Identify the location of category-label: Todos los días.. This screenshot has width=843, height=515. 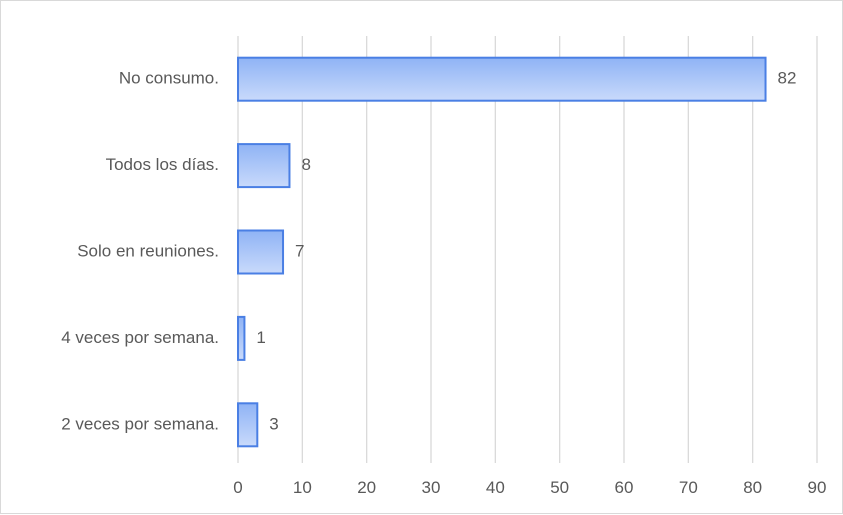
(162, 164).